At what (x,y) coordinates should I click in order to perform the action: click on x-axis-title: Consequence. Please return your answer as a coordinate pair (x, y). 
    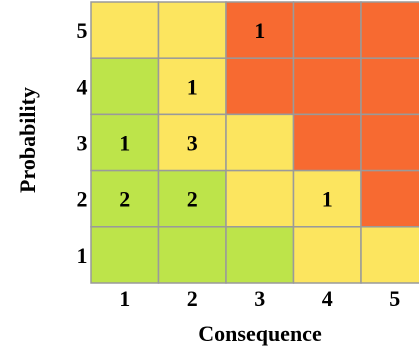
    Looking at the image, I should click on (260, 333).